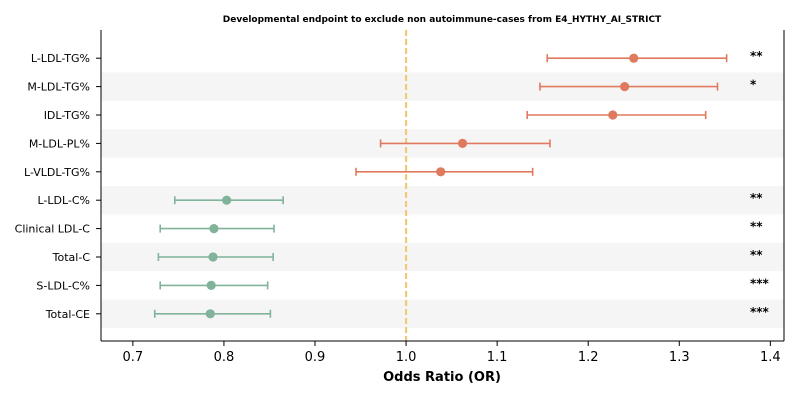 The width and height of the screenshot is (800, 400). I want to click on y-tick-label: L-VLDL-TG%, so click(57, 172).